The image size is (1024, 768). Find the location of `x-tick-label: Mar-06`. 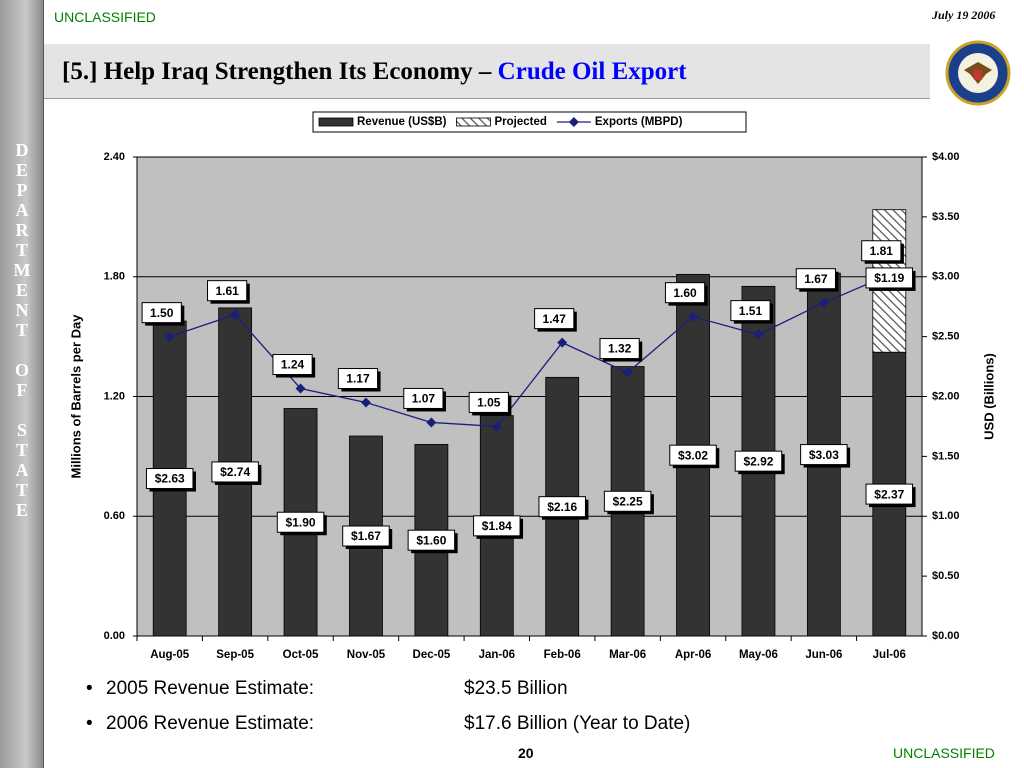

x-tick-label: Mar-06 is located at coordinates (627, 655).